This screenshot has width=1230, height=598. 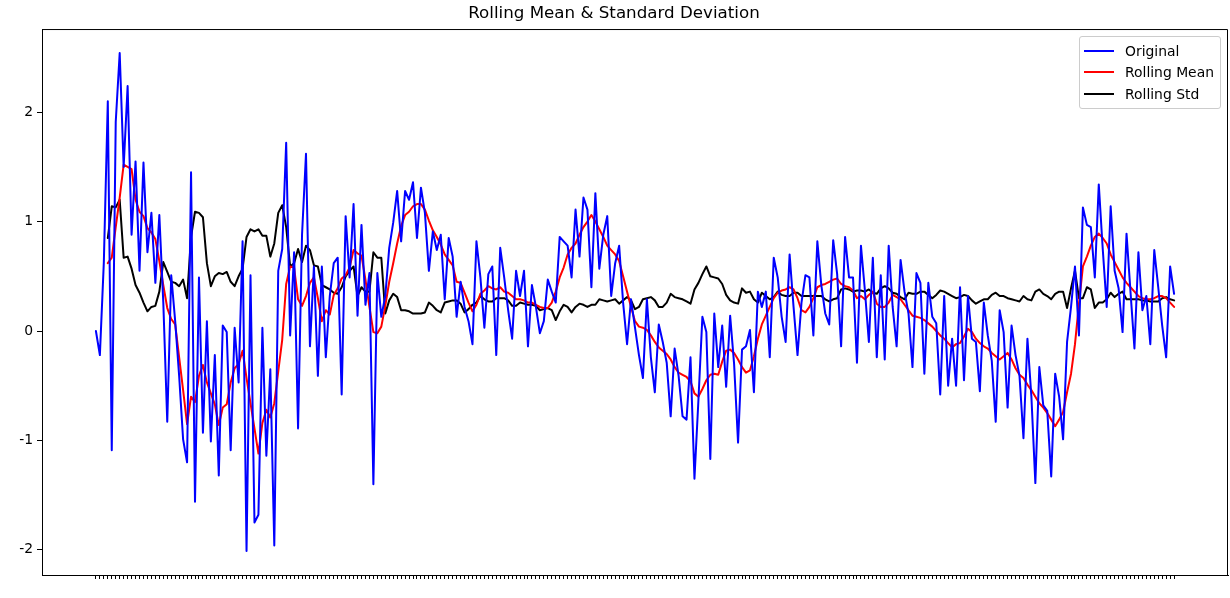 I want to click on y-tick-label: 2, so click(x=28, y=110).